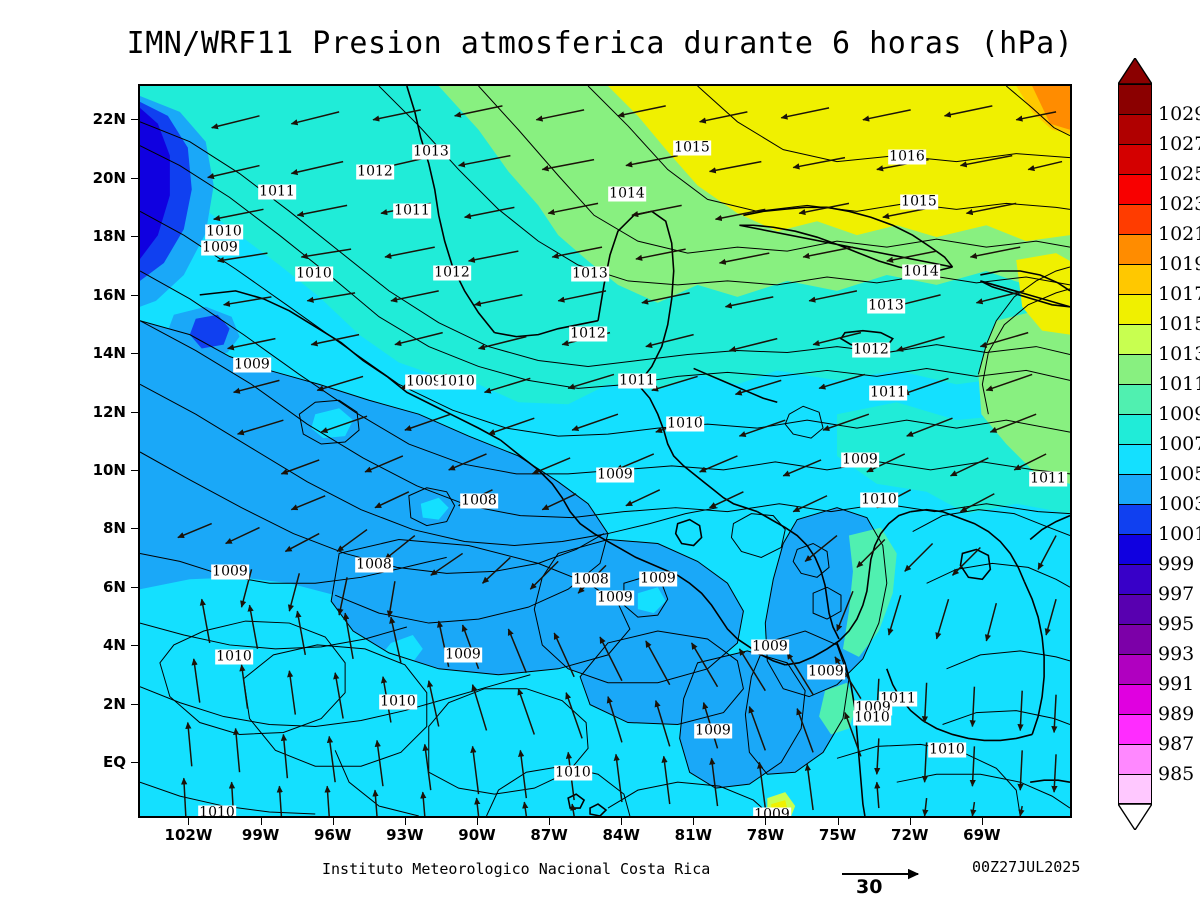  I want to click on colorbar-top-arrow-icon, so click(1135, 71).